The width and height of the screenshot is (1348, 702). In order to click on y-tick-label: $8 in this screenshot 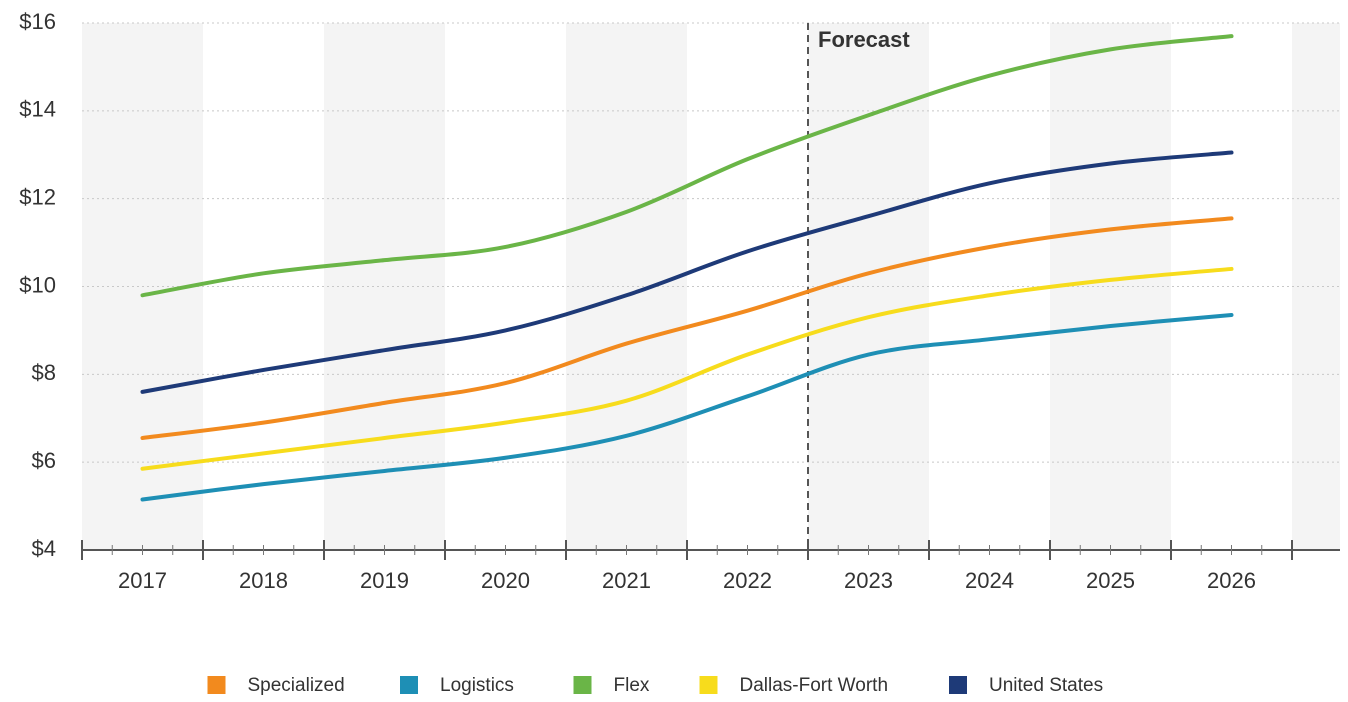, I will do `click(44, 372)`.